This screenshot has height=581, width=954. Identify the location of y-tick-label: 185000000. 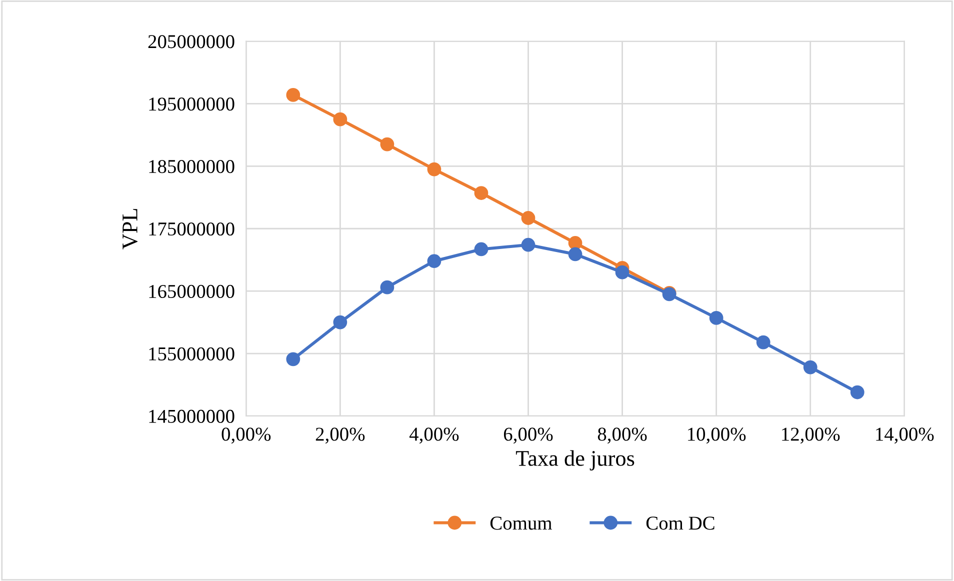
(191, 167).